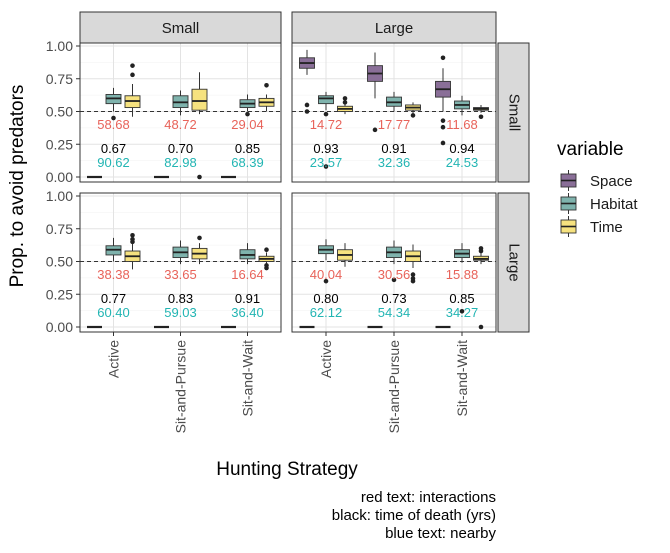  I want to click on y-axis-title: Prop. to avoid predators, so click(17, 186).